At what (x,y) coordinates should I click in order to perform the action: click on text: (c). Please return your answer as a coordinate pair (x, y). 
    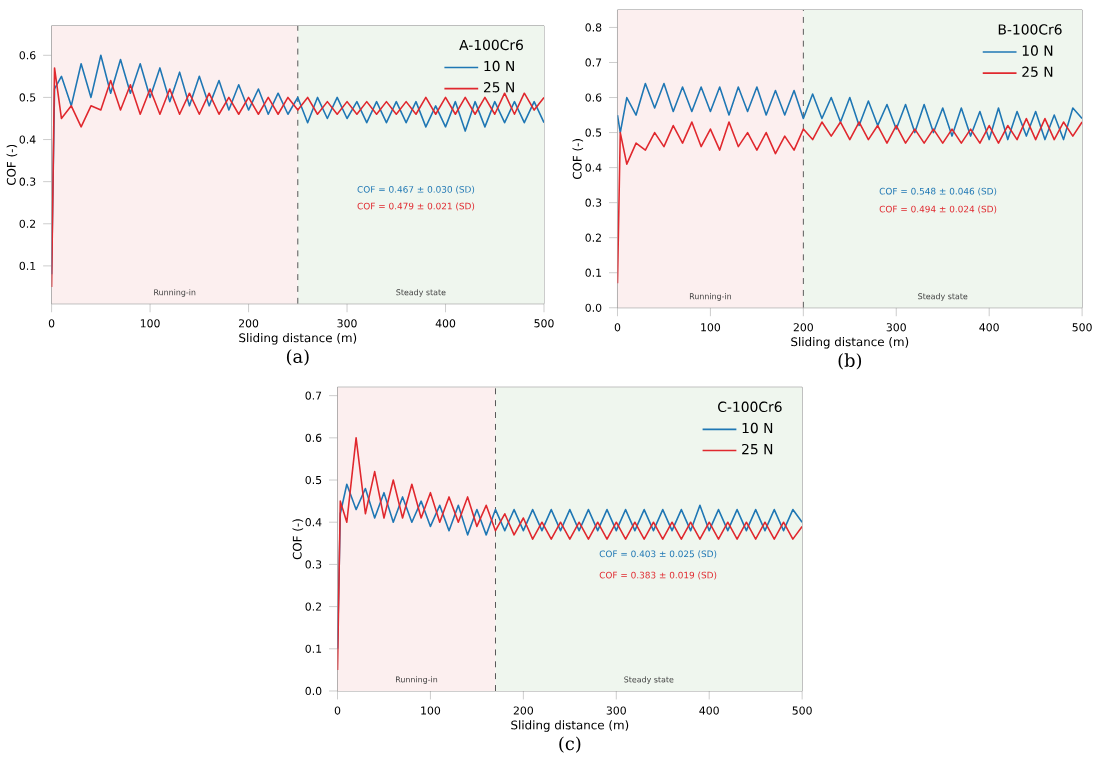
    Looking at the image, I should click on (570, 744).